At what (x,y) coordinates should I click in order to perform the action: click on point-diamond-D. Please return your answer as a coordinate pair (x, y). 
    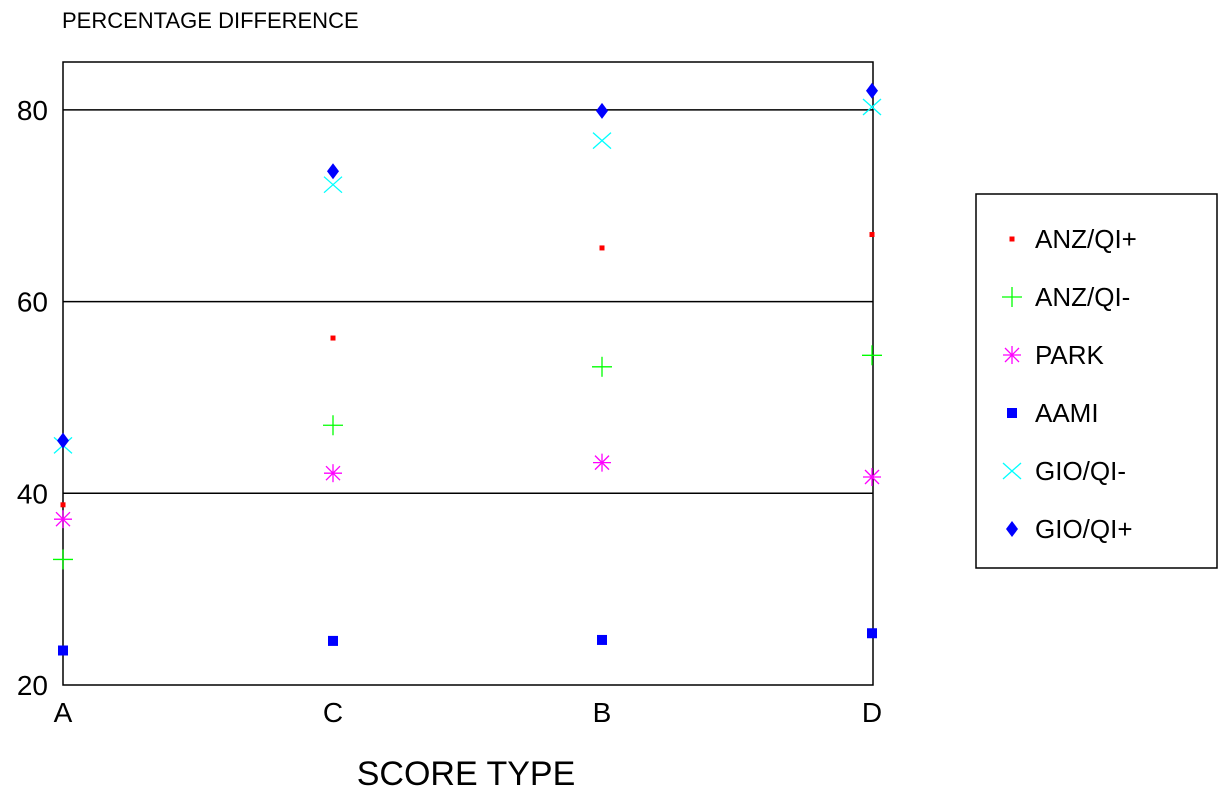
    Looking at the image, I should click on (872, 90).